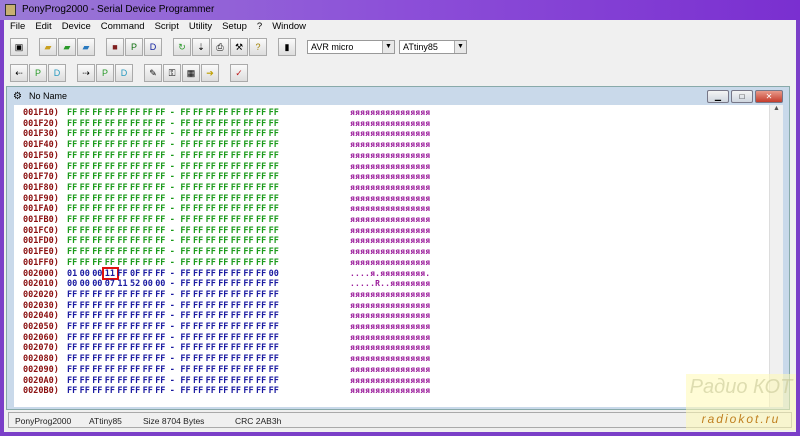 The width and height of the screenshot is (800, 436). I want to click on menu-command: Command, so click(122, 26).